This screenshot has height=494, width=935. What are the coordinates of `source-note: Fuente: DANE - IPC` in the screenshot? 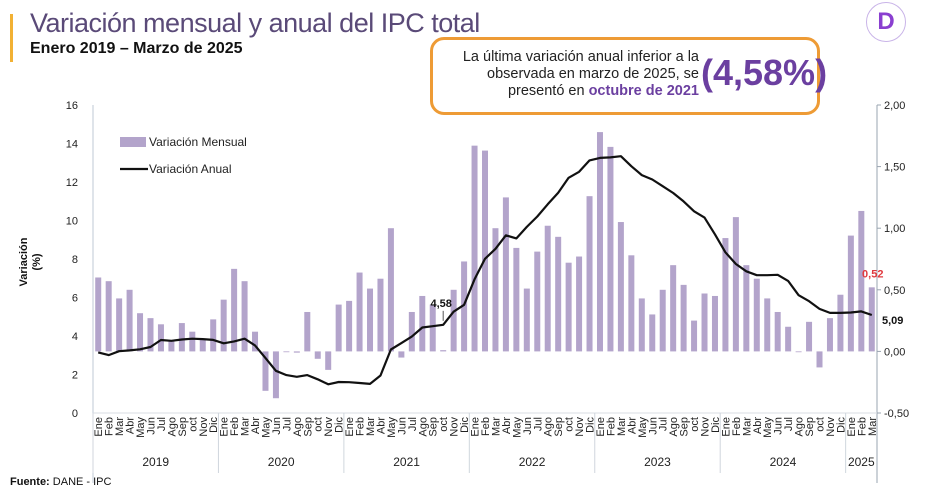 It's located at (60, 482).